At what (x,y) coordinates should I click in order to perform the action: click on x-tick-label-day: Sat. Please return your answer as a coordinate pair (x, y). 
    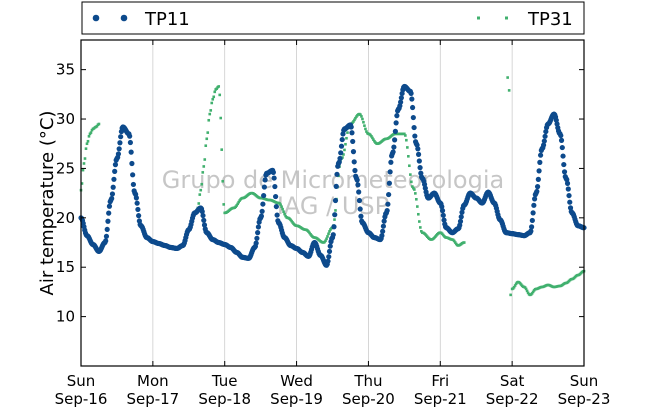
    Looking at the image, I should click on (512, 381).